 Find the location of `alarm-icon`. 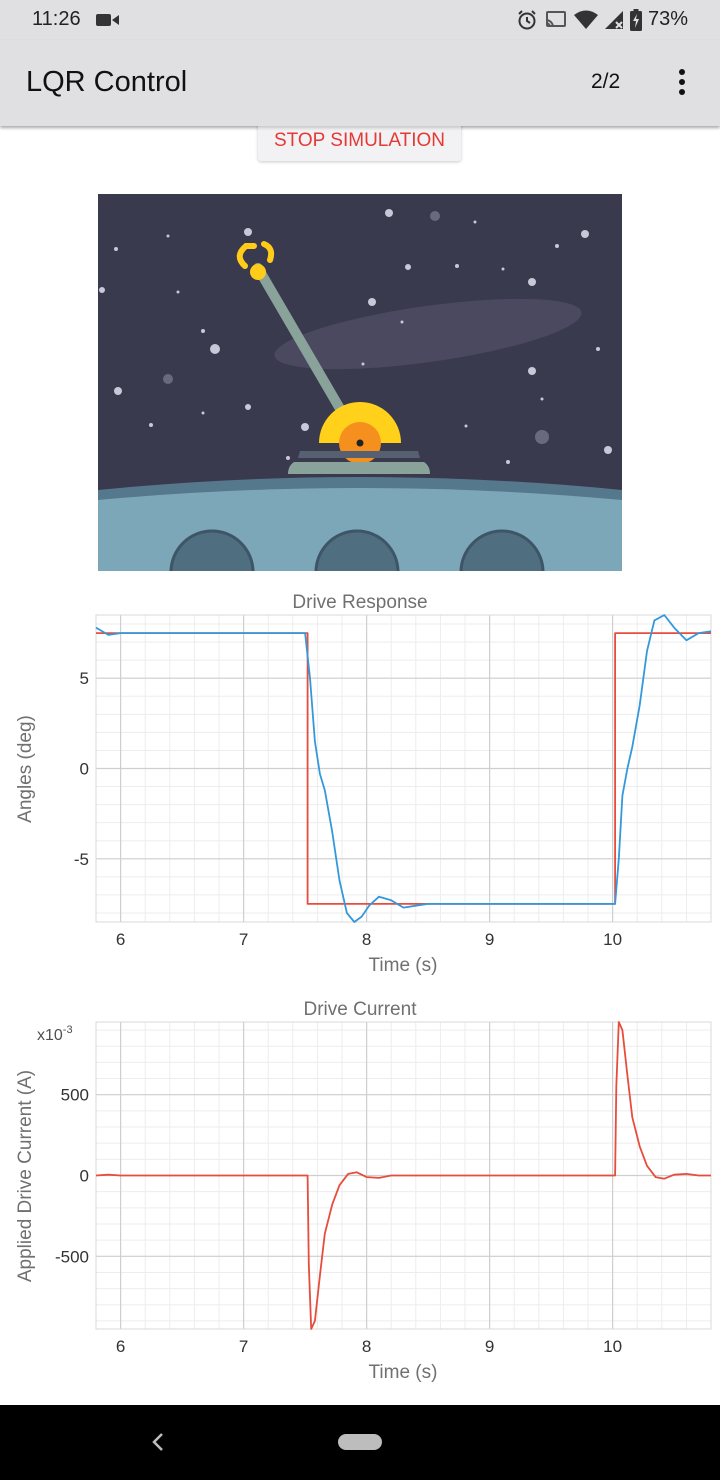

alarm-icon is located at coordinates (527, 19).